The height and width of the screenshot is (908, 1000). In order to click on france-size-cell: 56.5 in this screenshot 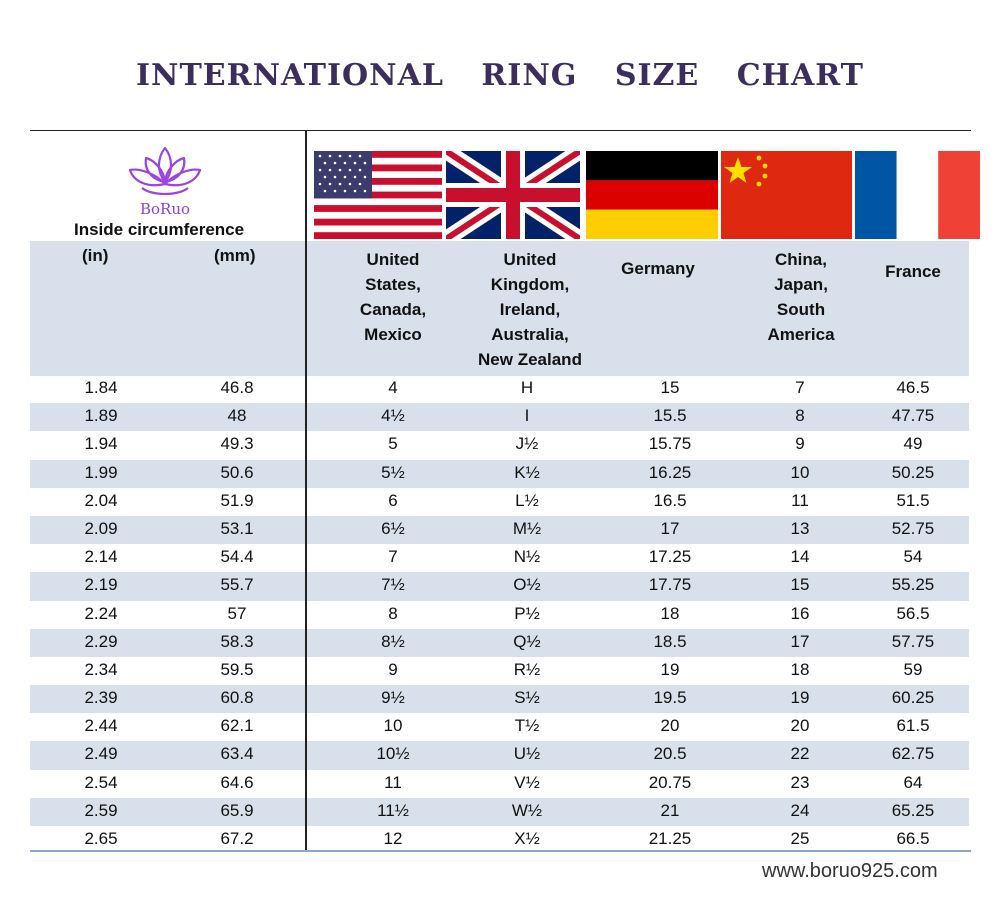, I will do `click(913, 613)`.